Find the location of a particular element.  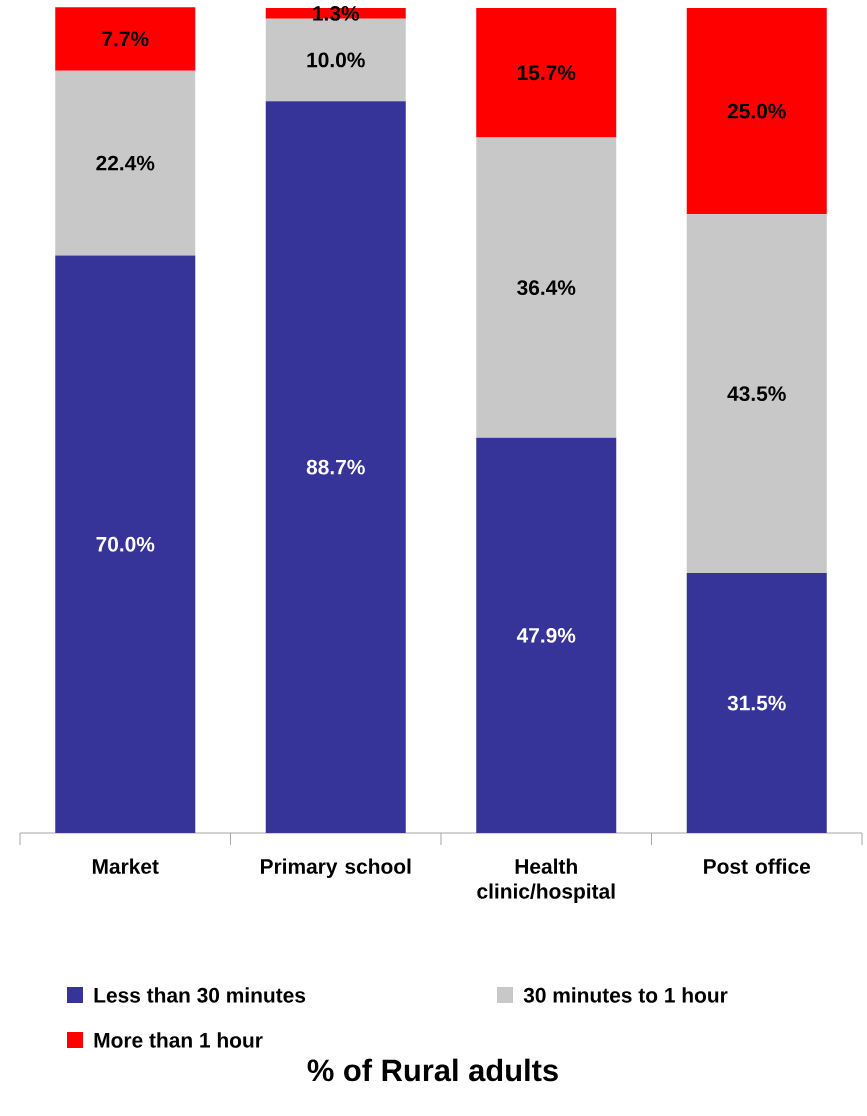

data-label: 43.5% is located at coordinates (756, 394).